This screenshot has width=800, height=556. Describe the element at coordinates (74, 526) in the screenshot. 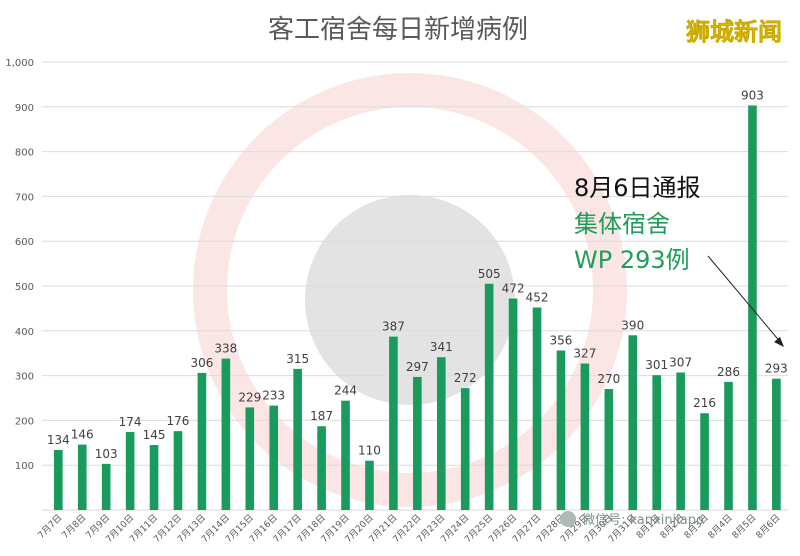

I see `x-tick-label: 7月8日` at that location.